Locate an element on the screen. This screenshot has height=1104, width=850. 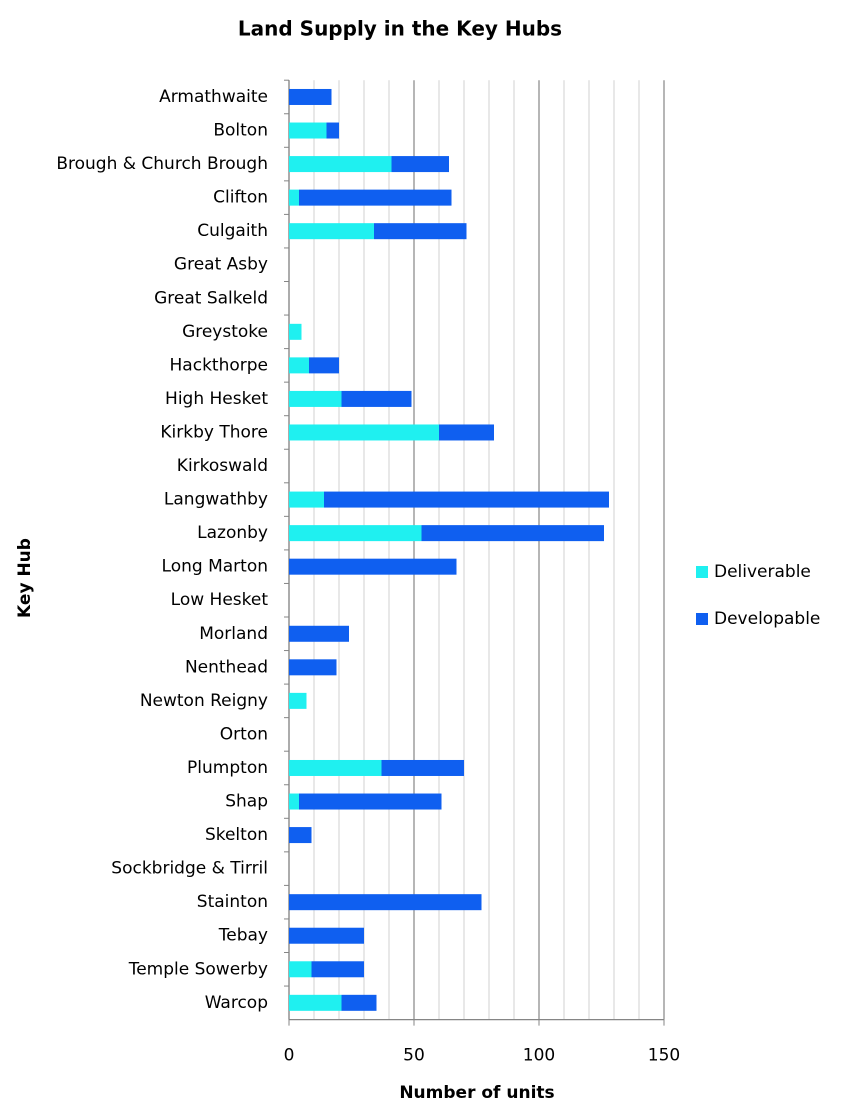
y-tick-label: Morland is located at coordinates (233, 634).